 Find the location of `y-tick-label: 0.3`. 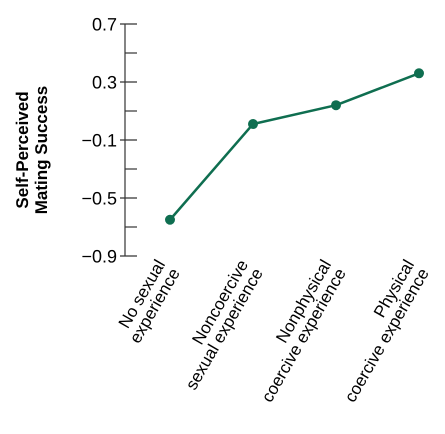

y-tick-label: 0.3 is located at coordinates (104, 82).